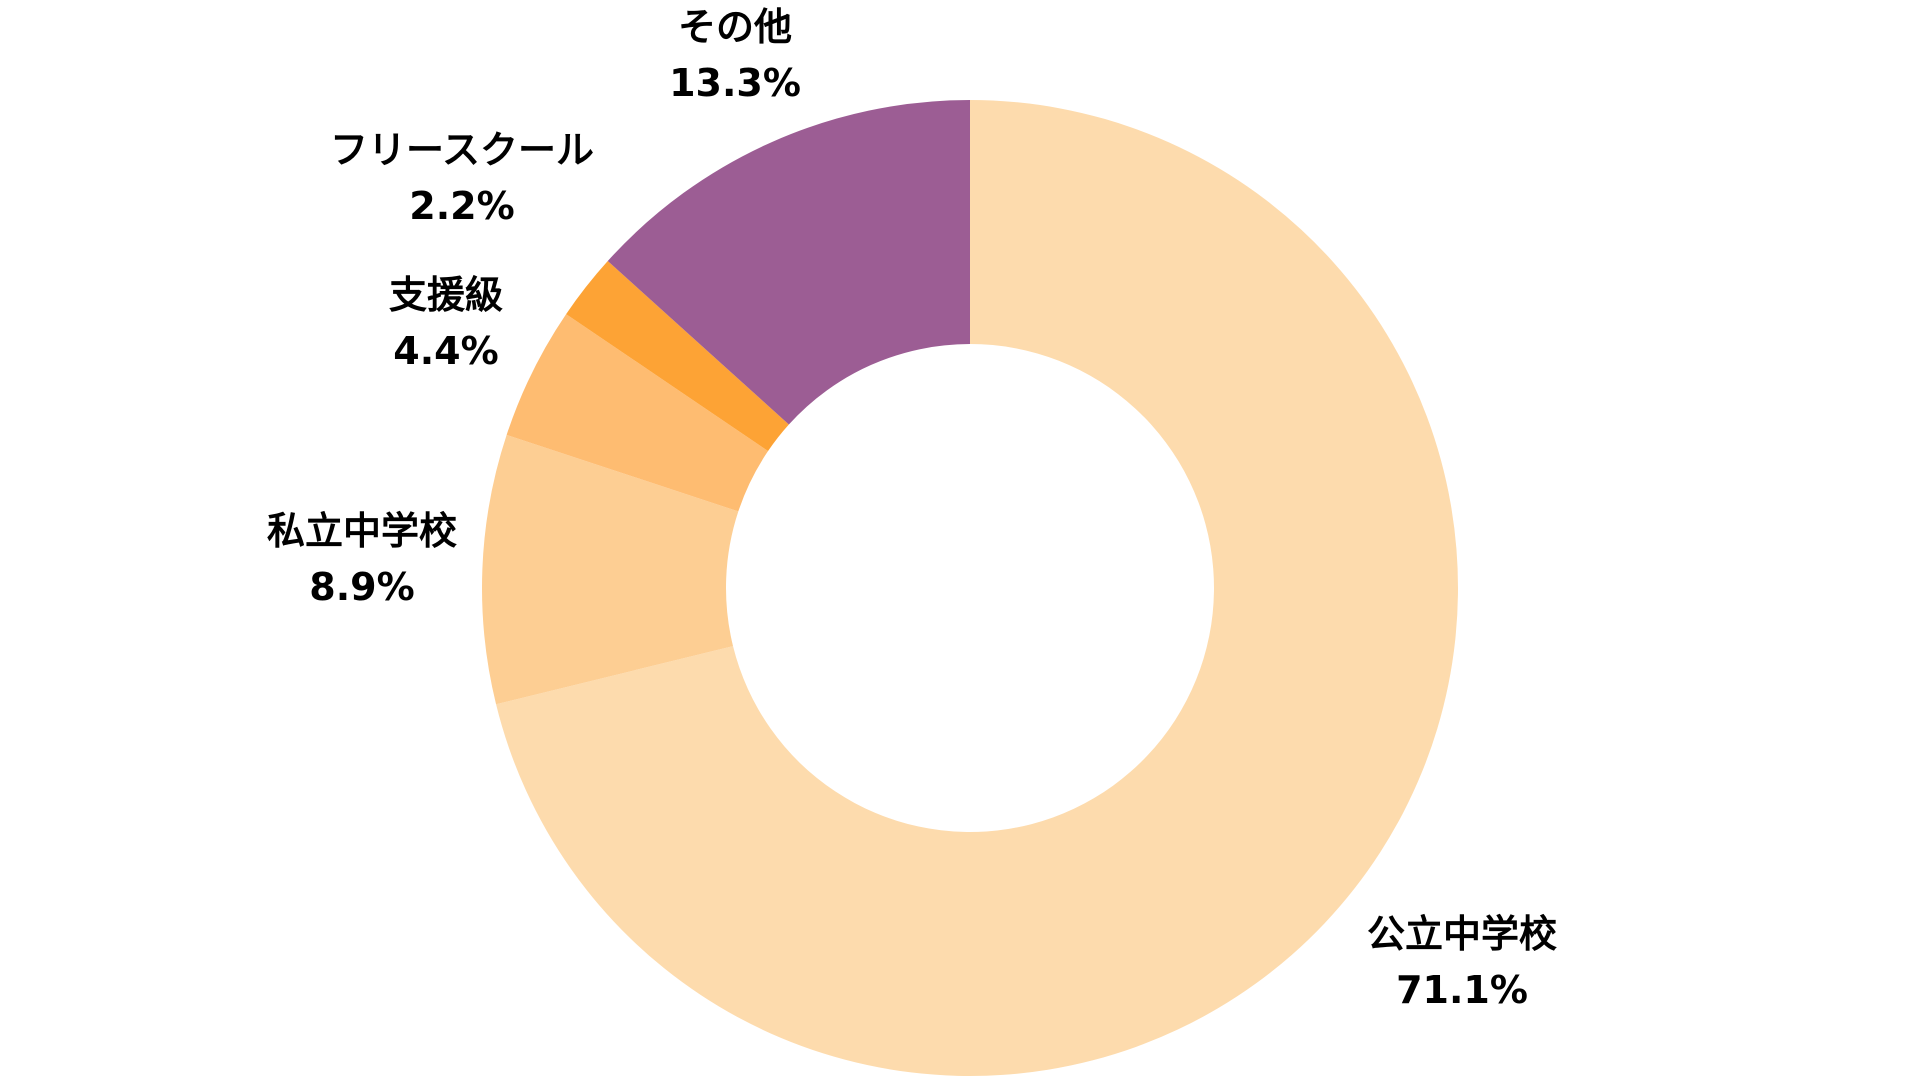  What do you see at coordinates (445, 351) in the screenshot?
I see `slice-value-label-3: 4.4%` at bounding box center [445, 351].